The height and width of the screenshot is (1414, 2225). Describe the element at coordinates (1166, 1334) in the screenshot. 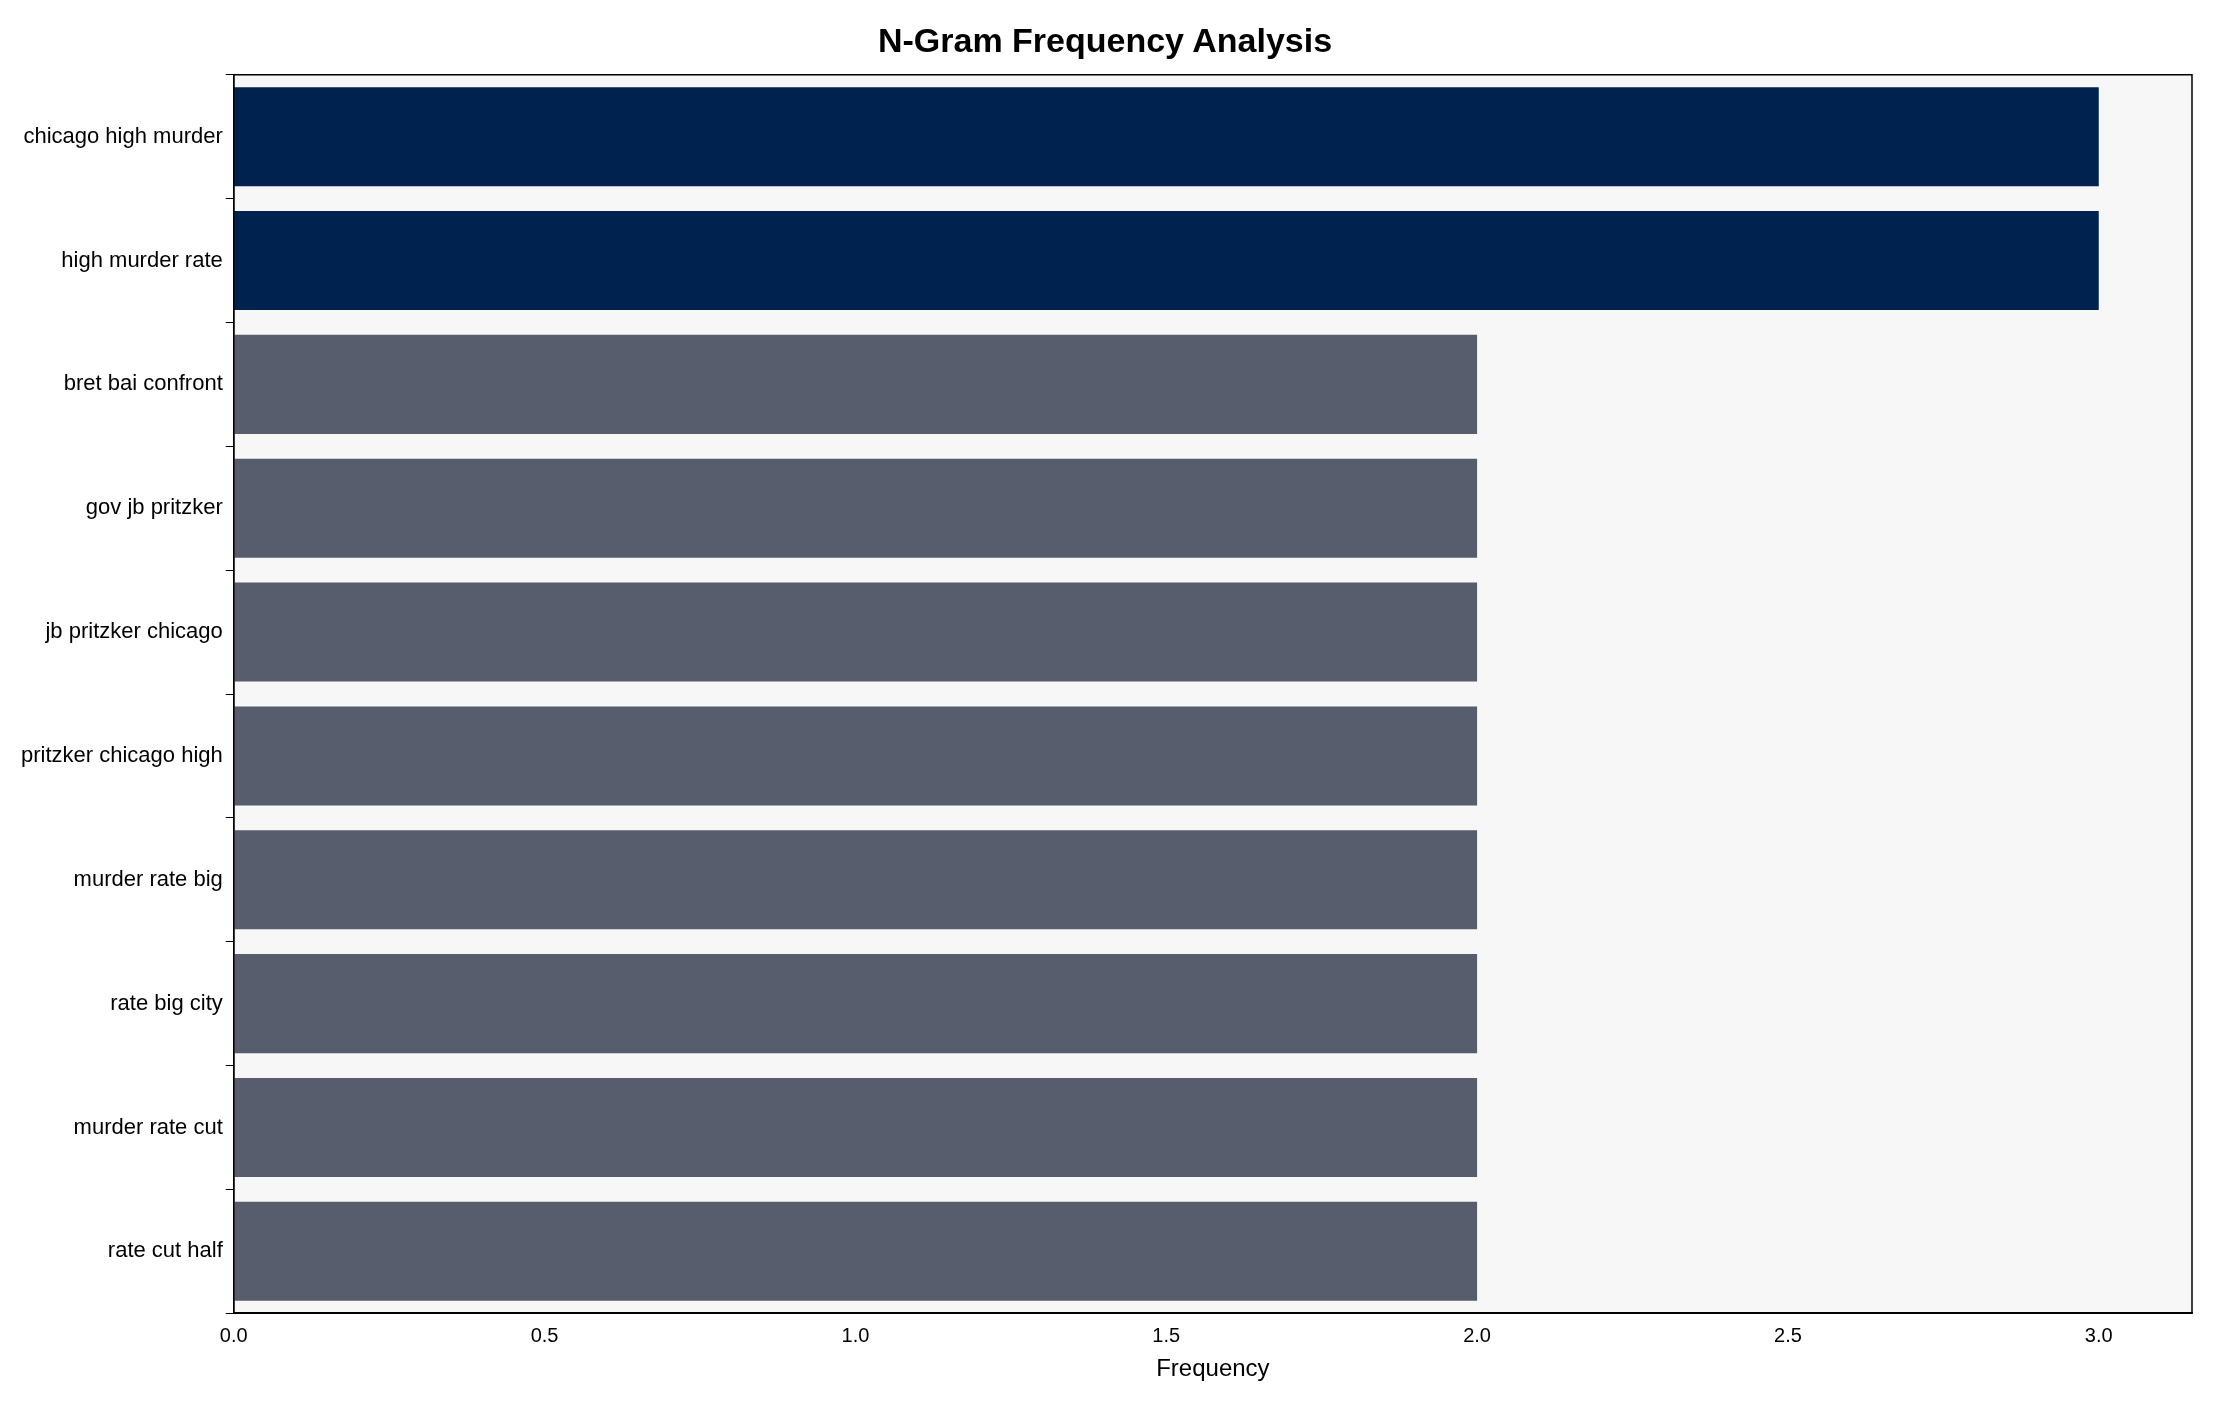

I see `x-tick-label: 1.5` at that location.